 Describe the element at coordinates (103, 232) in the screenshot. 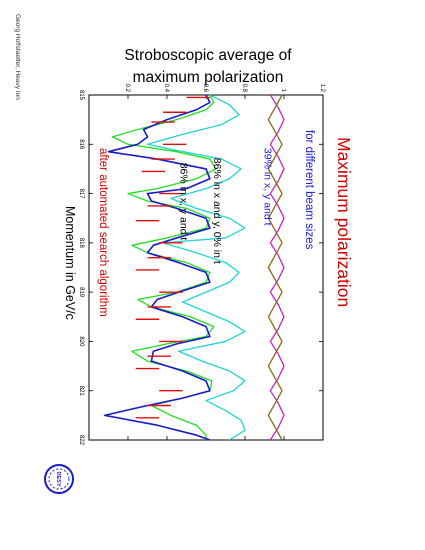

I see `chart-footer-note: after automated search algorithm` at that location.